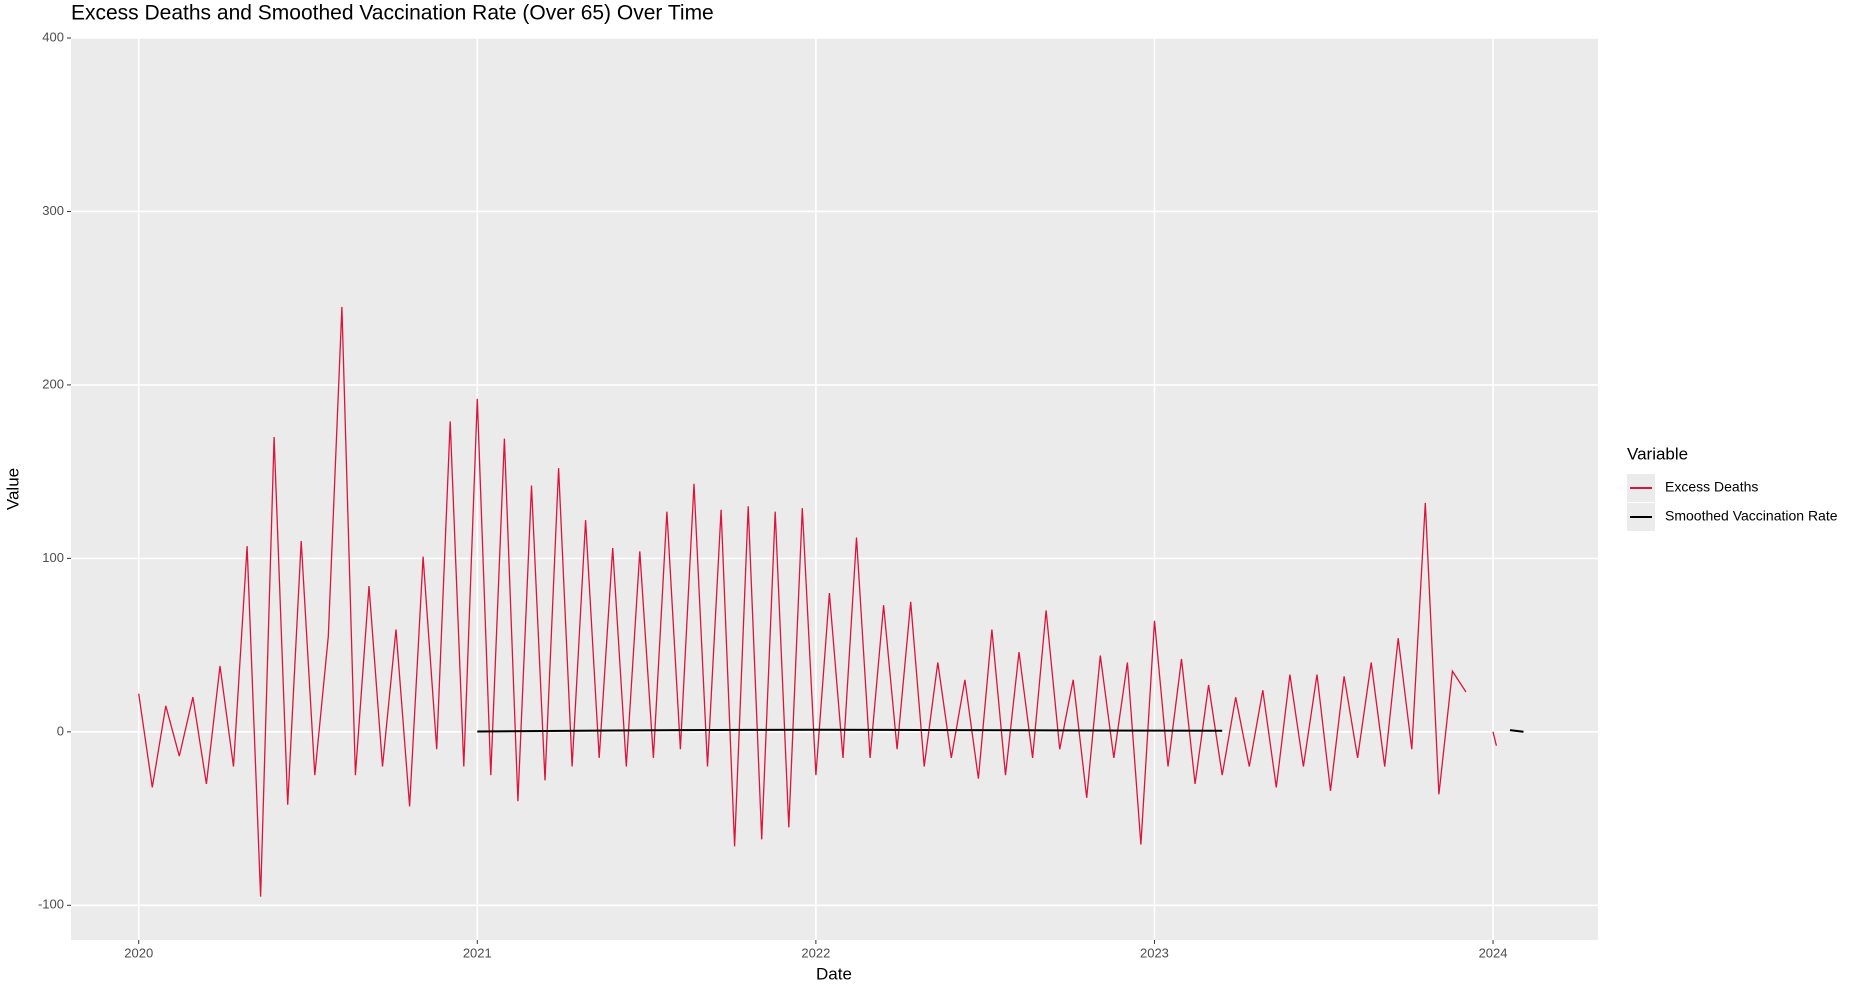  What do you see at coordinates (1154, 952) in the screenshot?
I see `x-tick-label: 2023` at bounding box center [1154, 952].